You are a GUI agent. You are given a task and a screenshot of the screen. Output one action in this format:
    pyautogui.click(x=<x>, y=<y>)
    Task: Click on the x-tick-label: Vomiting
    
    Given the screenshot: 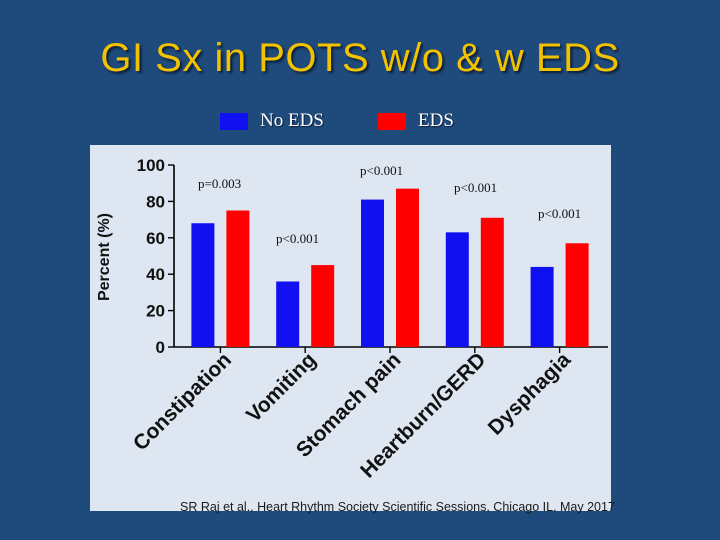 What is the action you would take?
    pyautogui.click(x=281, y=387)
    